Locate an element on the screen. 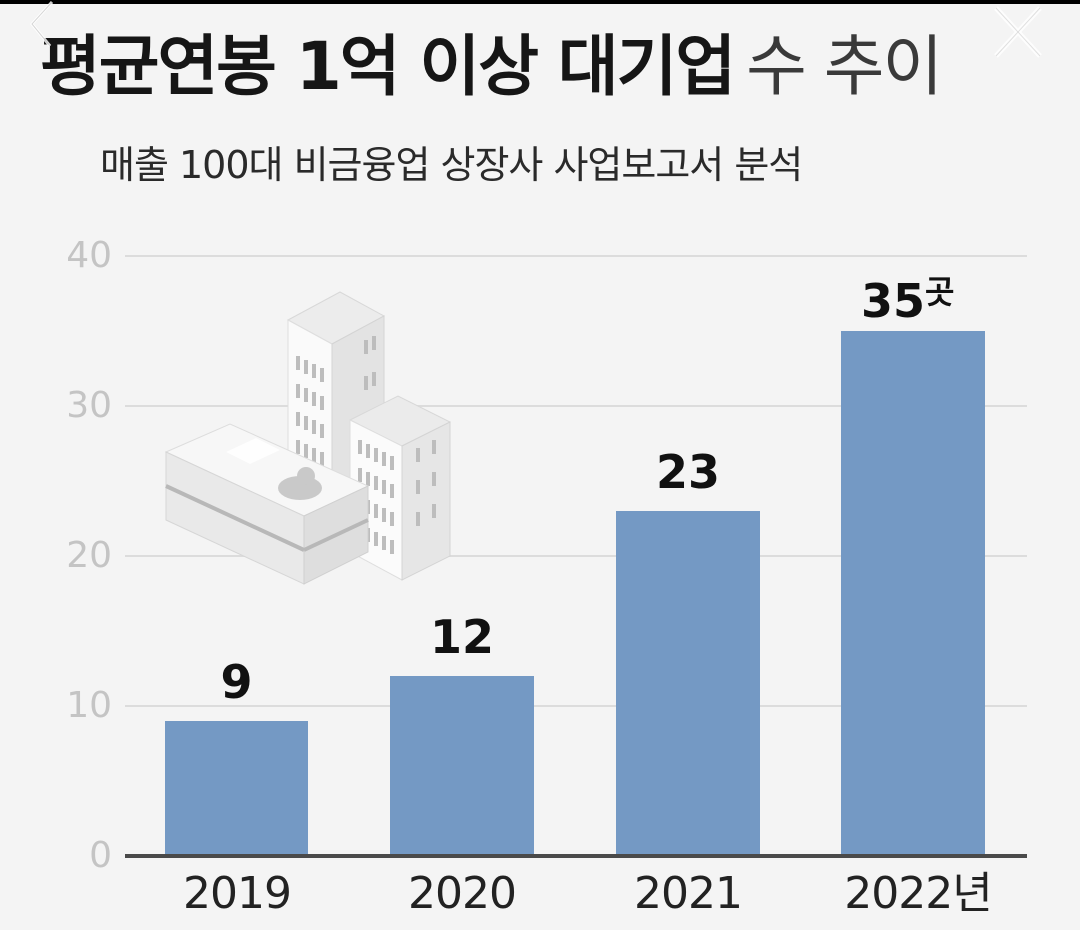 The height and width of the screenshot is (930, 1080). bar-2019 is located at coordinates (236, 788).